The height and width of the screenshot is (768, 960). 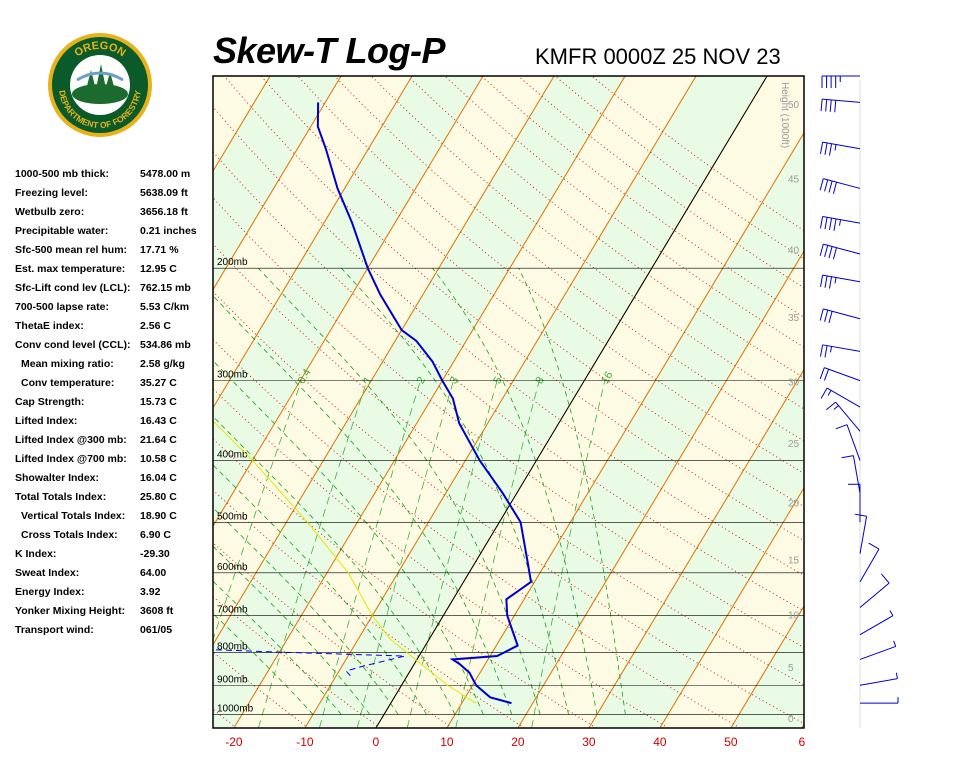 I want to click on pressure-label: 900mb, so click(x=232, y=679).